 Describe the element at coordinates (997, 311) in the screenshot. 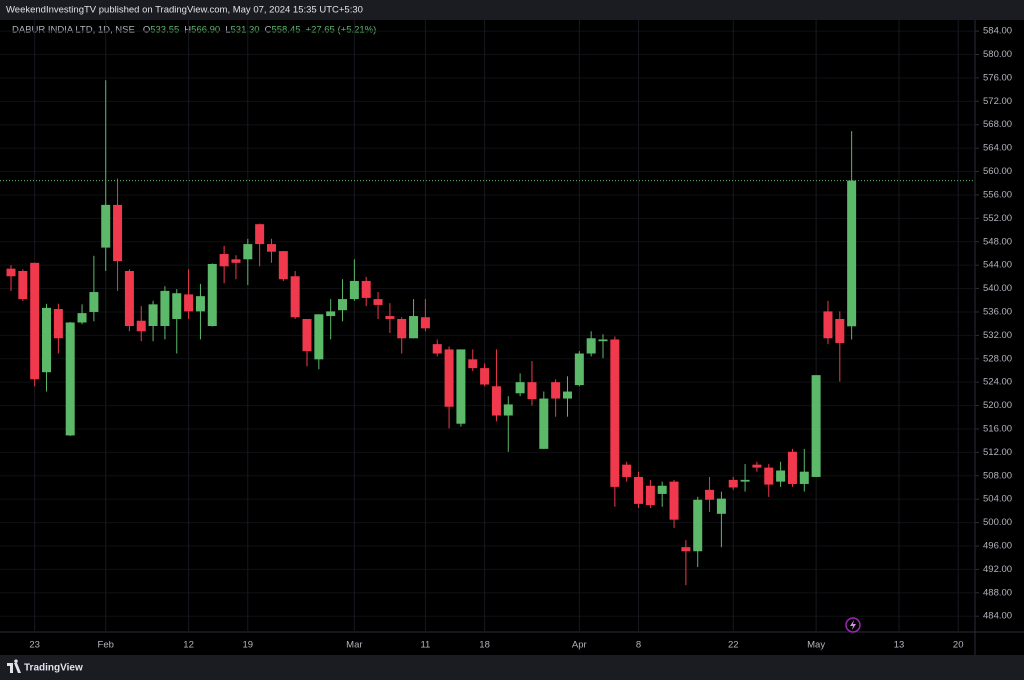

I see `y-tick-label: 536.00` at that location.